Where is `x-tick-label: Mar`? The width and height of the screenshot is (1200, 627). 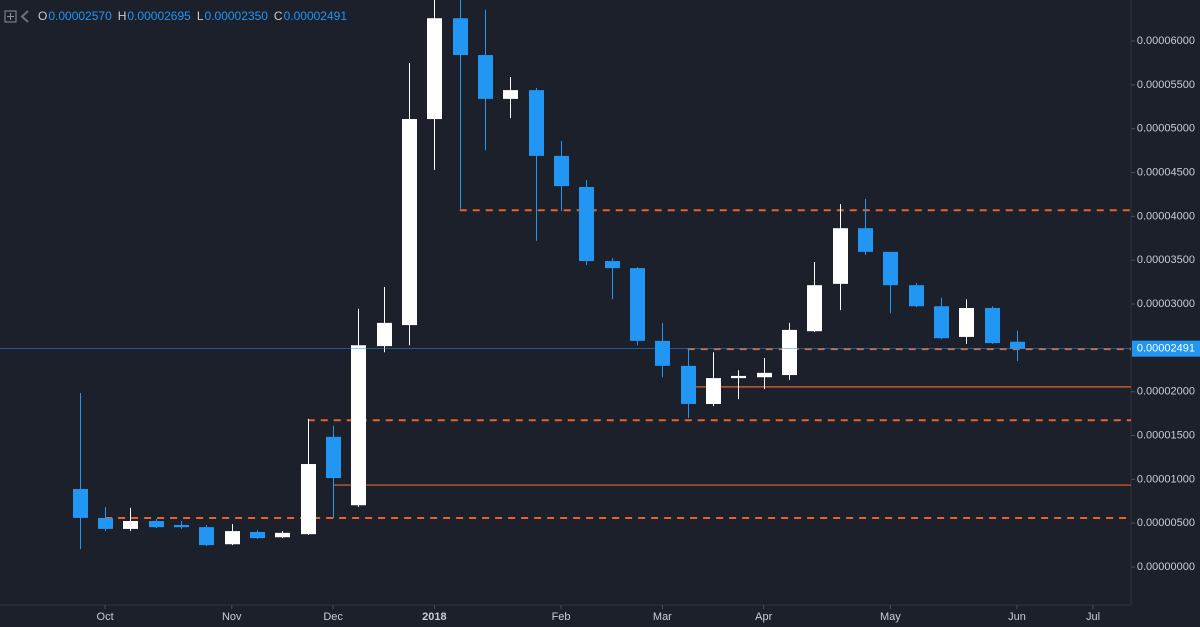 x-tick-label: Mar is located at coordinates (662, 617).